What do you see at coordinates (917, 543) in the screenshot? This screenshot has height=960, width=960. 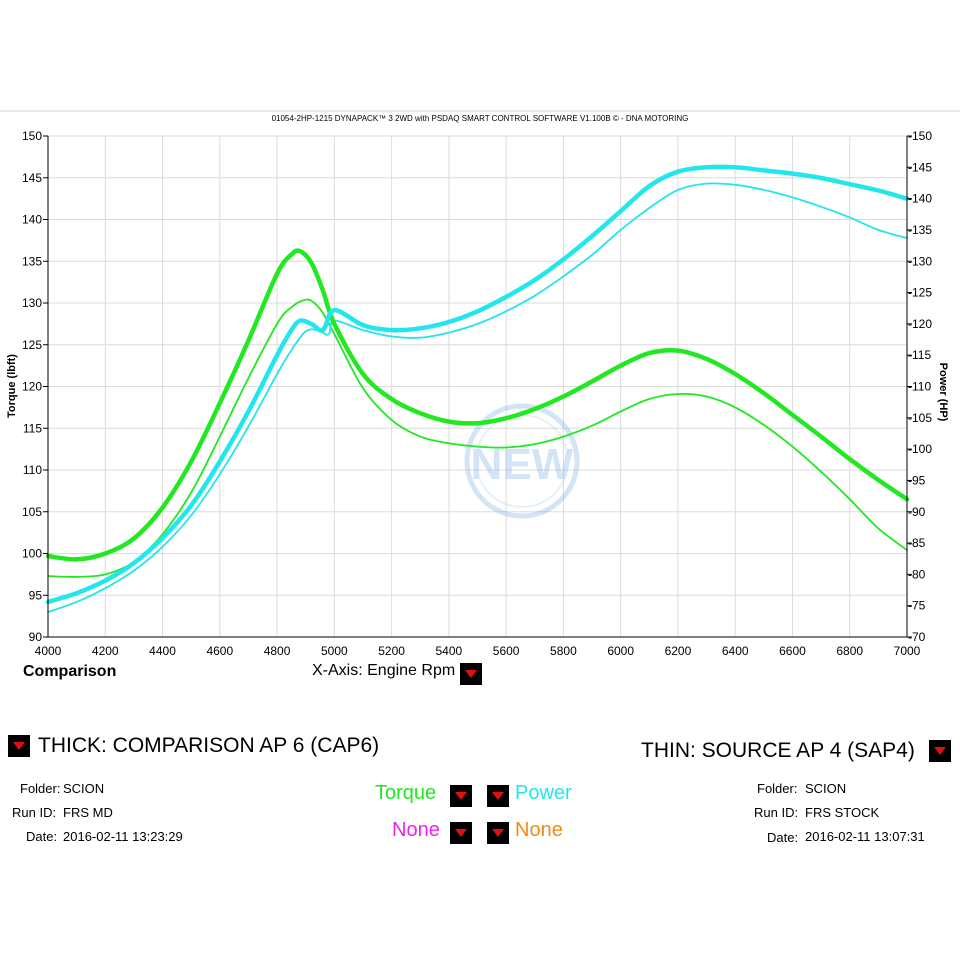 I see `y-tick-label-right: -85` at bounding box center [917, 543].